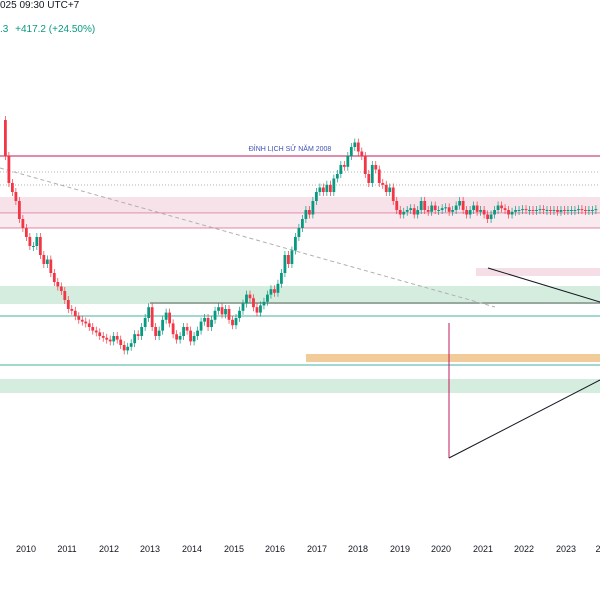 This screenshot has width=600, height=605. Describe the element at coordinates (275, 549) in the screenshot. I see `x-tick-label: 2016` at that location.